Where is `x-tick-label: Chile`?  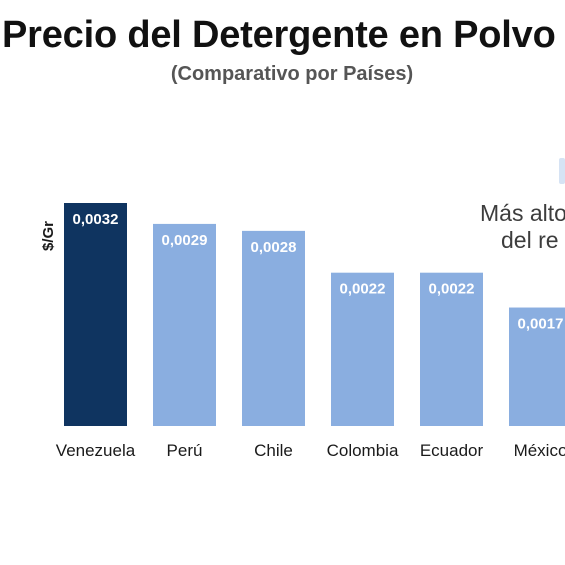 x-tick-label: Chile is located at coordinates (273, 450).